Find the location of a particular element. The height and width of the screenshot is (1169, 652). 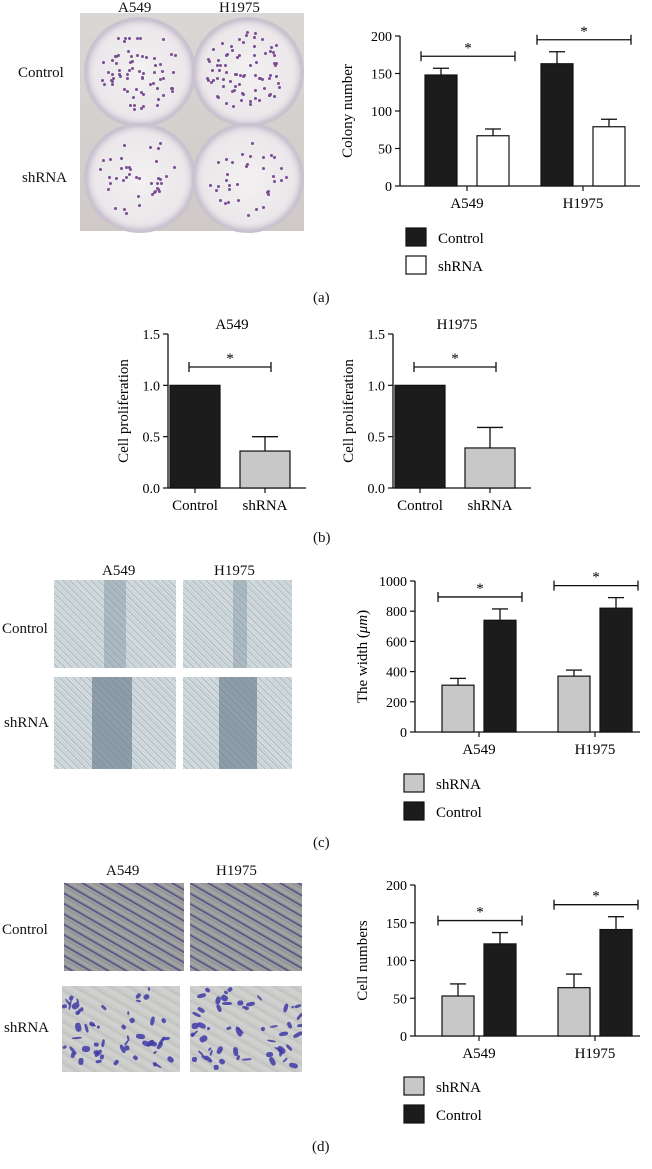

y-tick-label: 1.5 is located at coordinates (152, 335).